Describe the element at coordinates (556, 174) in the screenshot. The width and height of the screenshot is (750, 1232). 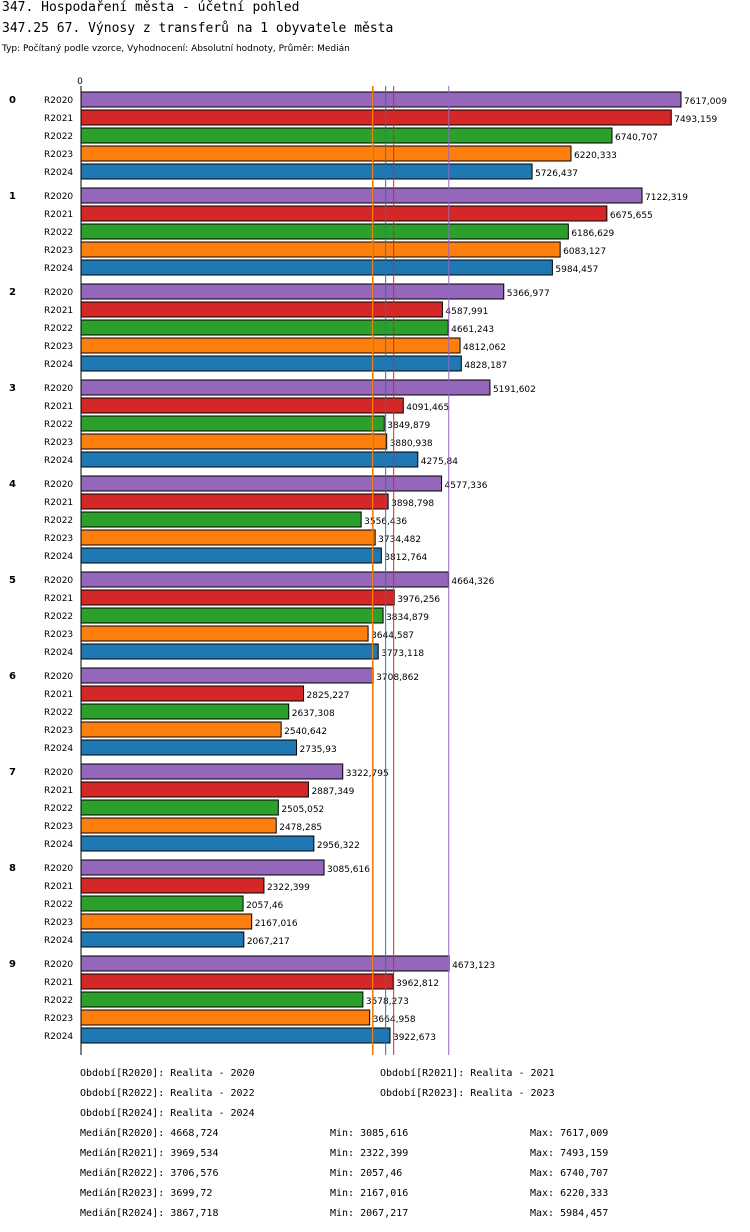
I see `data-label: 5726,437` at that location.